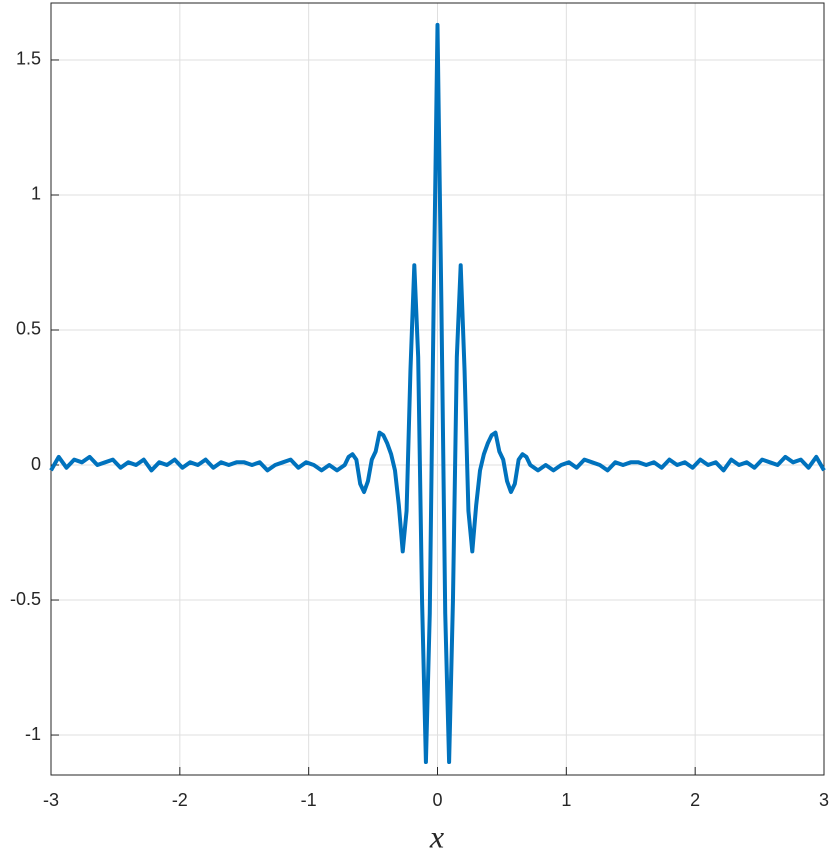 The height and width of the screenshot is (853, 830). Describe the element at coordinates (28, 329) in the screenshot. I see `y-tick-label: 0.5` at that location.